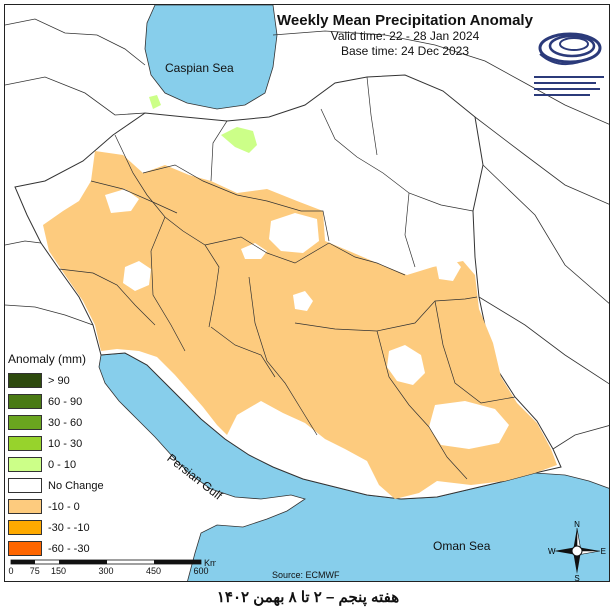  Describe the element at coordinates (65, 401) in the screenshot. I see `legend-label: 60 - 90` at that location.